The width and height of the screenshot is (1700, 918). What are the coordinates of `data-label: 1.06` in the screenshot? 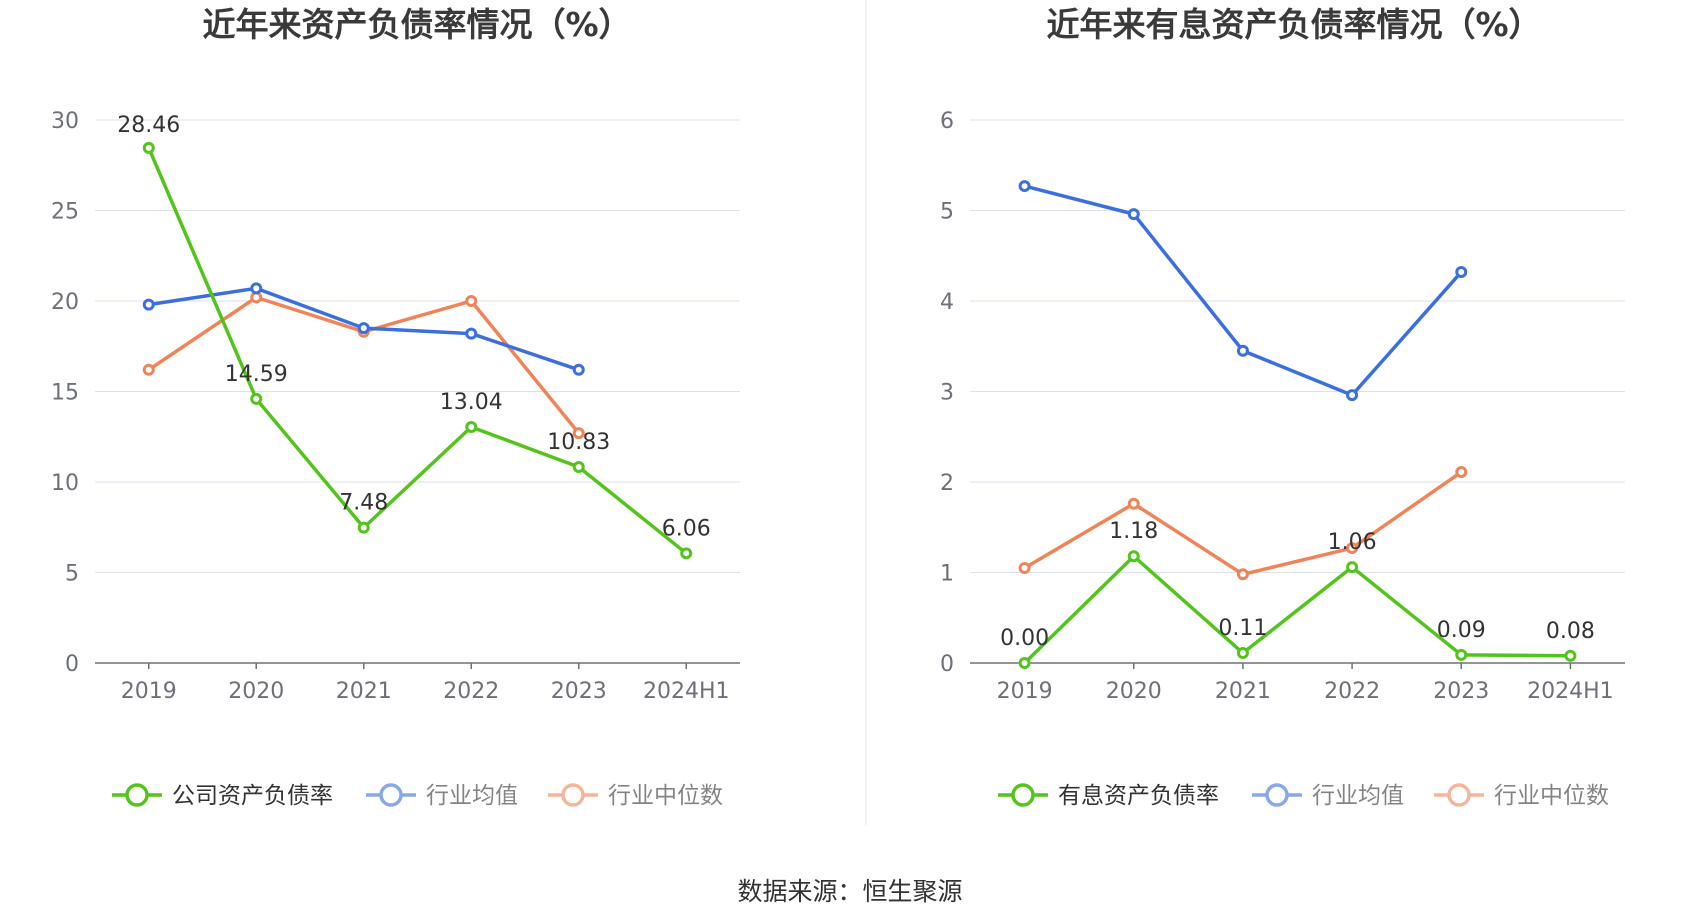 It's located at (1352, 542).